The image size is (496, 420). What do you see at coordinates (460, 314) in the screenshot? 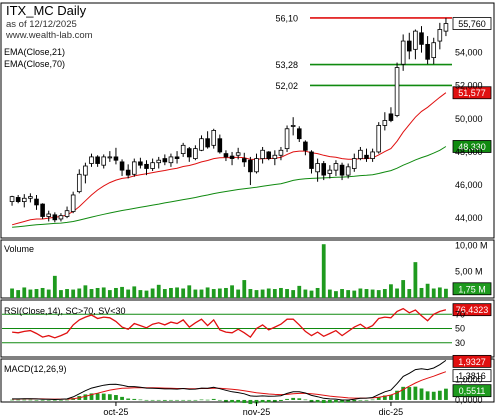
I see `rsi-axis-tick-0: 70` at bounding box center [460, 314].